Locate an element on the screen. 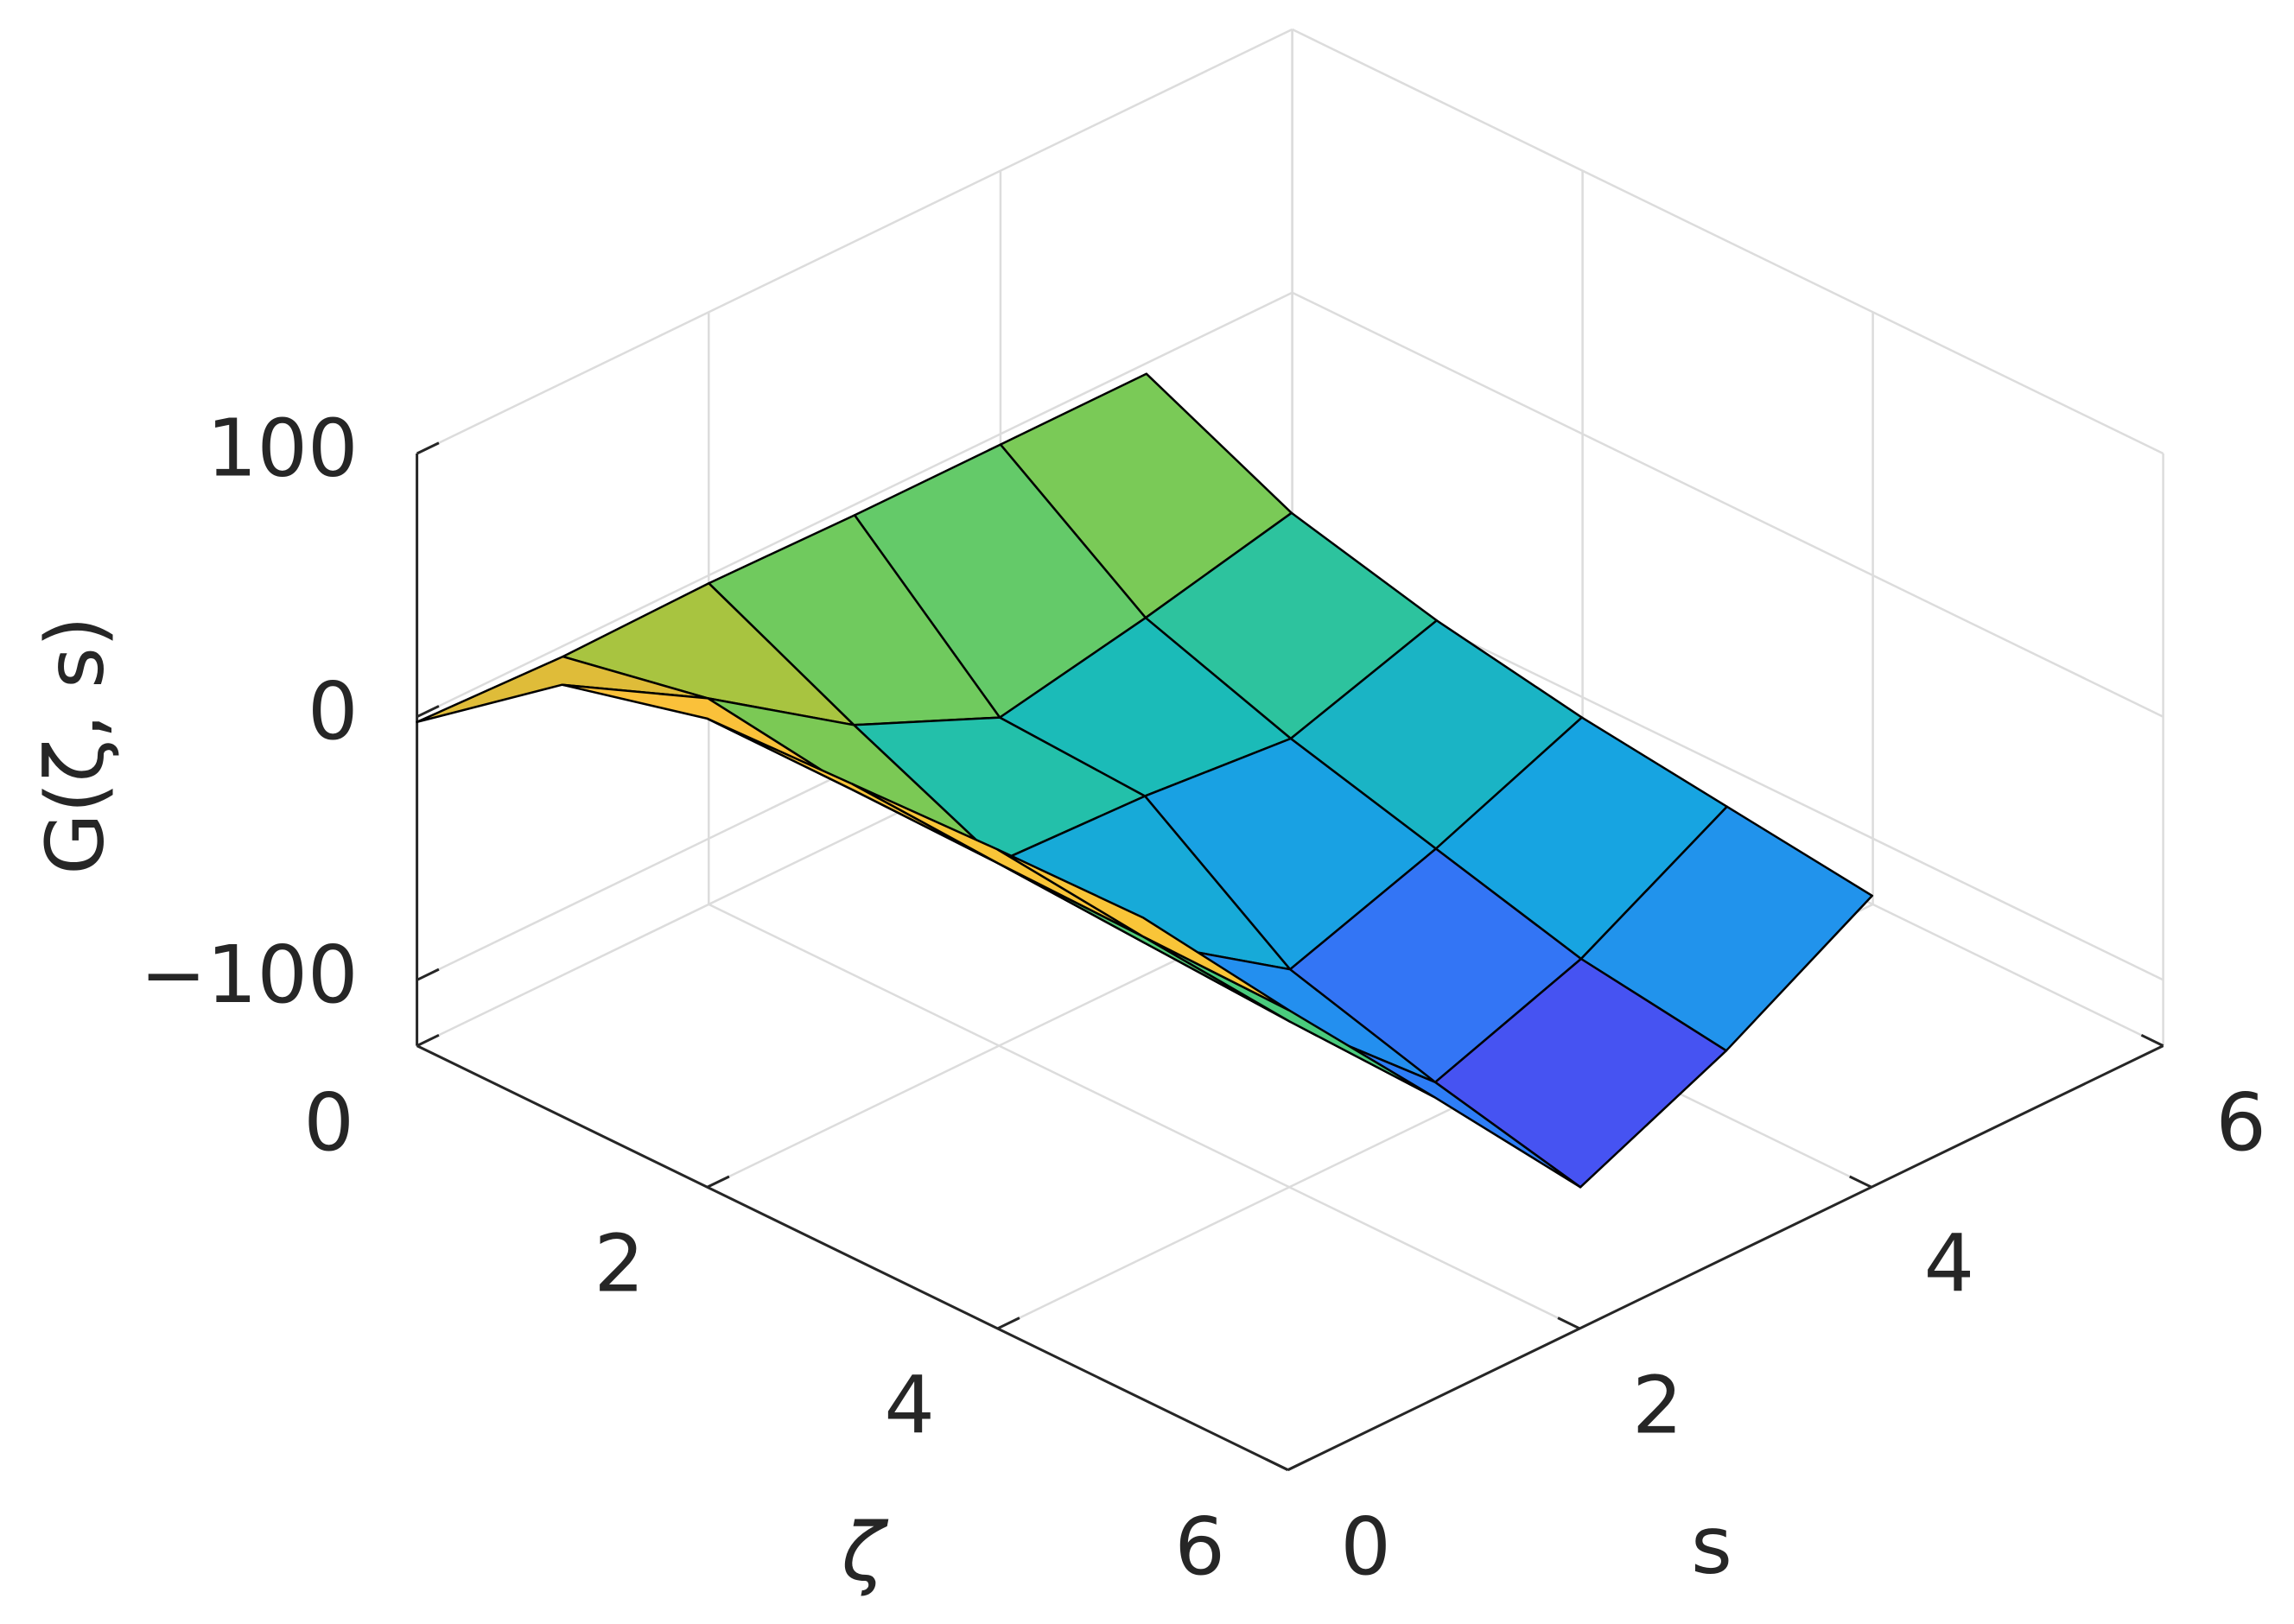 The height and width of the screenshot is (1624, 2294). x-tick-label: 4 is located at coordinates (909, 1405).